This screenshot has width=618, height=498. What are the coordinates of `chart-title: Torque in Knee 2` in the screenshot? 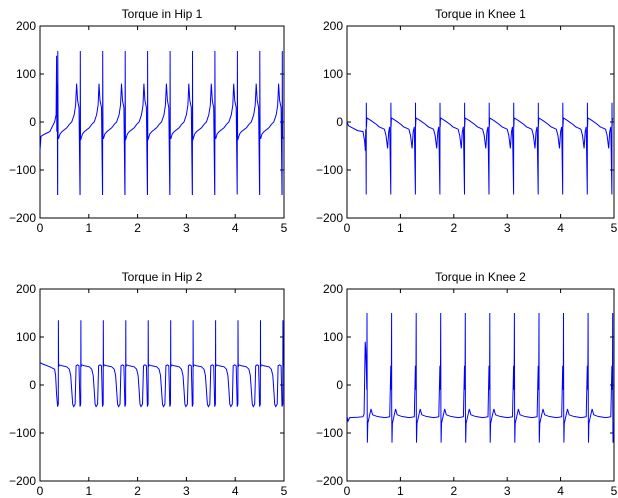 It's located at (480, 277).